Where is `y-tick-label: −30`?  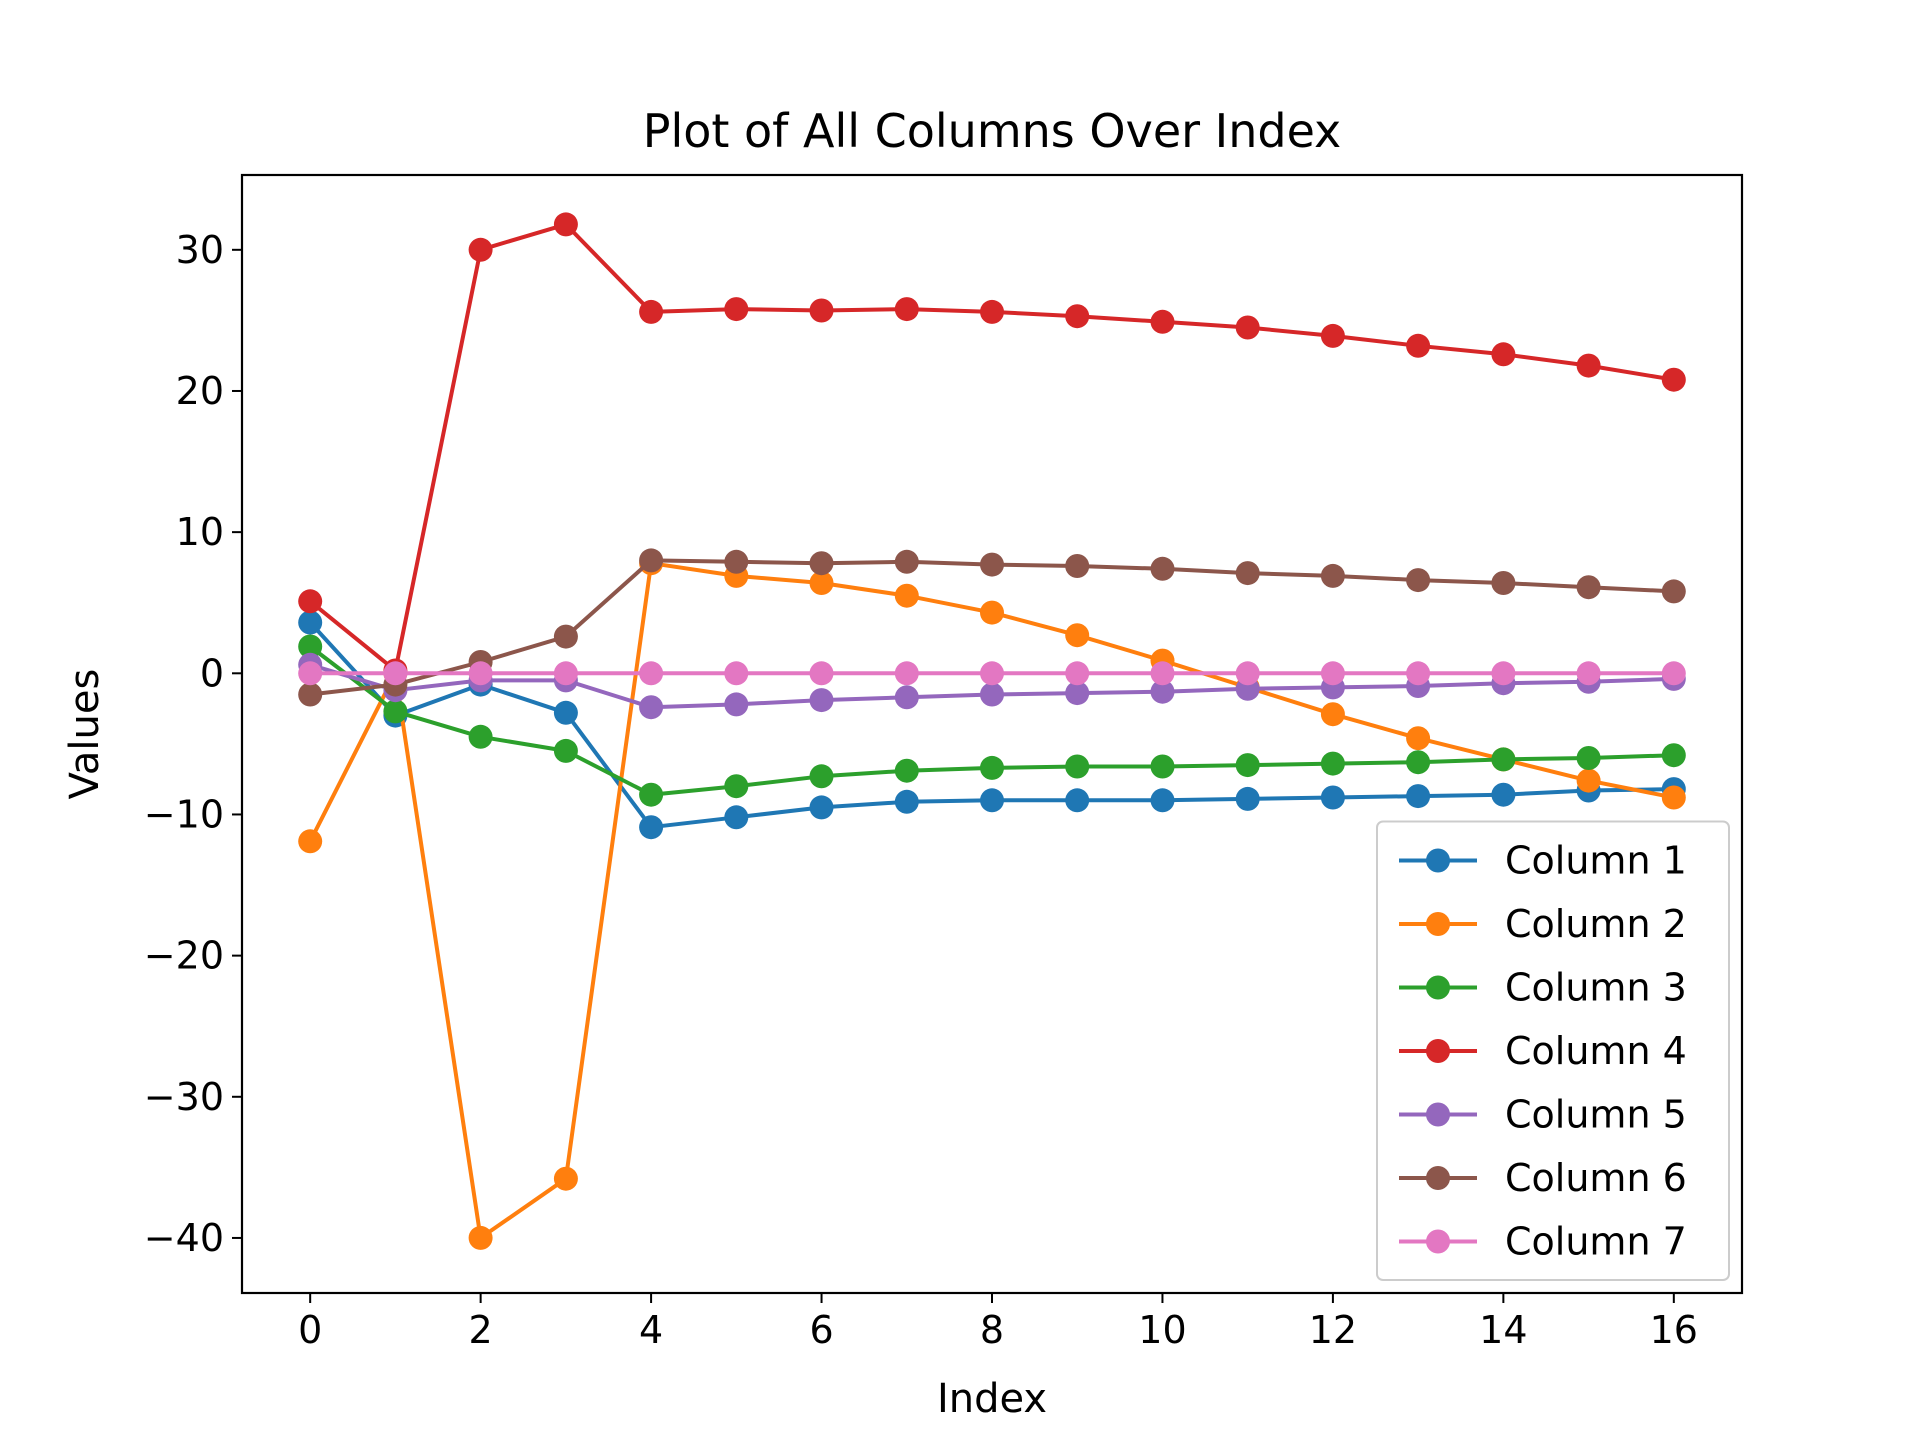 y-tick-label: −30 is located at coordinates (184, 1097).